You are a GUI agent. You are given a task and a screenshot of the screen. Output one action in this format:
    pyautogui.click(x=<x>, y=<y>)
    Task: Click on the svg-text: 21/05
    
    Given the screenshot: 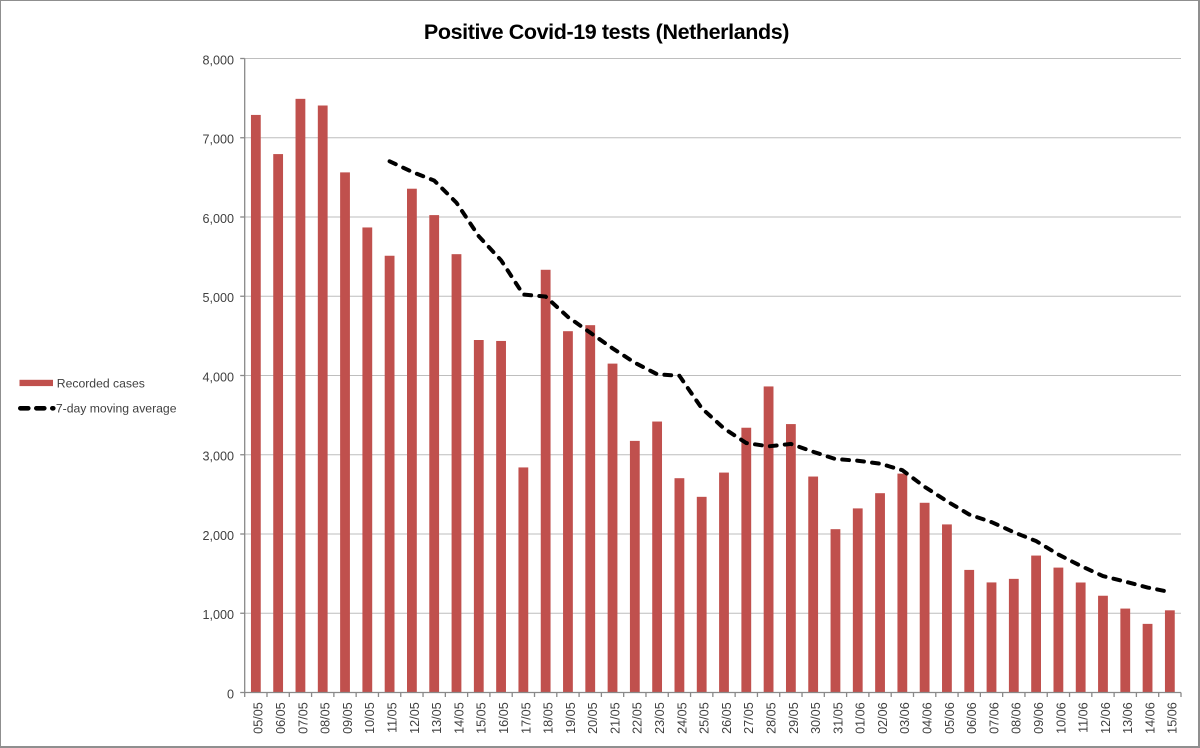 What is the action you would take?
    pyautogui.click(x=615, y=718)
    